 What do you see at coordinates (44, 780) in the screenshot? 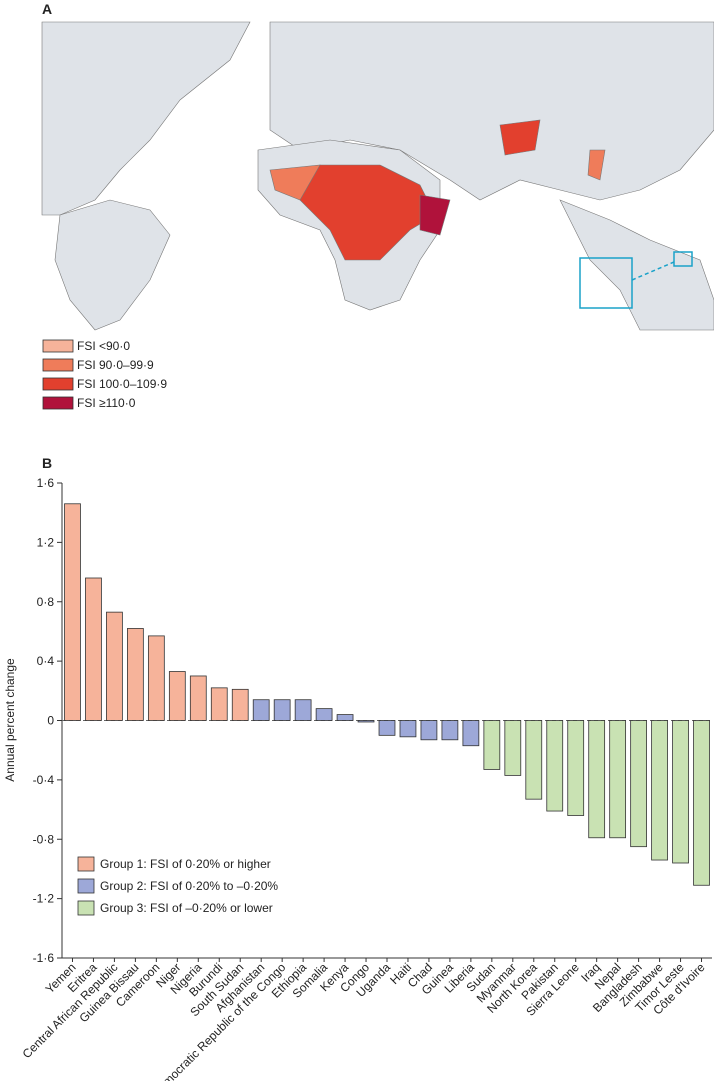
I see `y-tick-label: -0·4` at bounding box center [44, 780].